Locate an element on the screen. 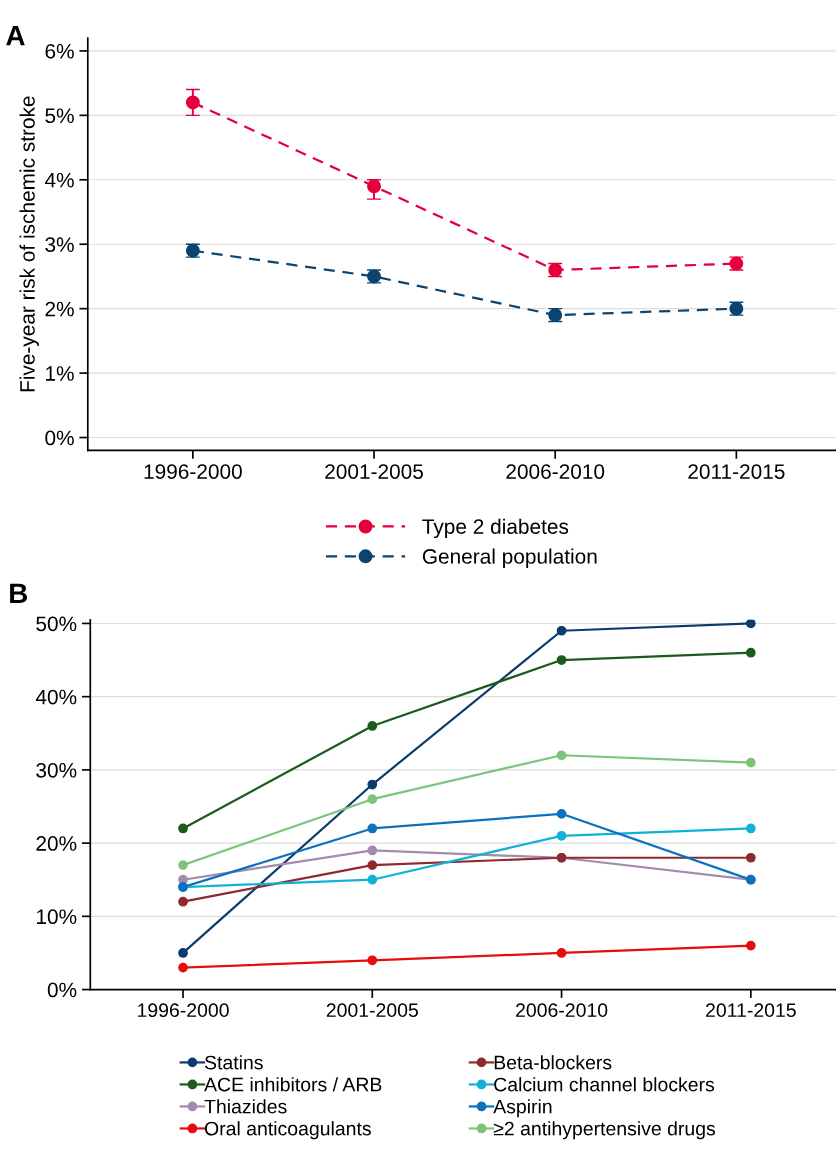 The height and width of the screenshot is (1152, 836). y-tick-label: 30% is located at coordinates (56, 770).